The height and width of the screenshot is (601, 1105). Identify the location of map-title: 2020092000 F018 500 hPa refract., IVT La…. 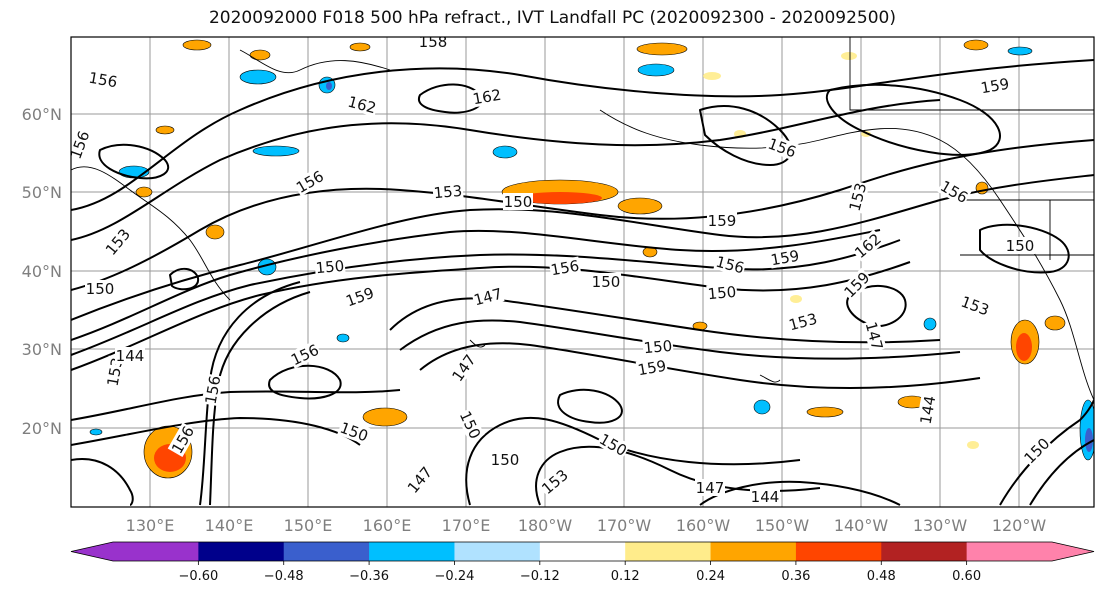
(552, 18).